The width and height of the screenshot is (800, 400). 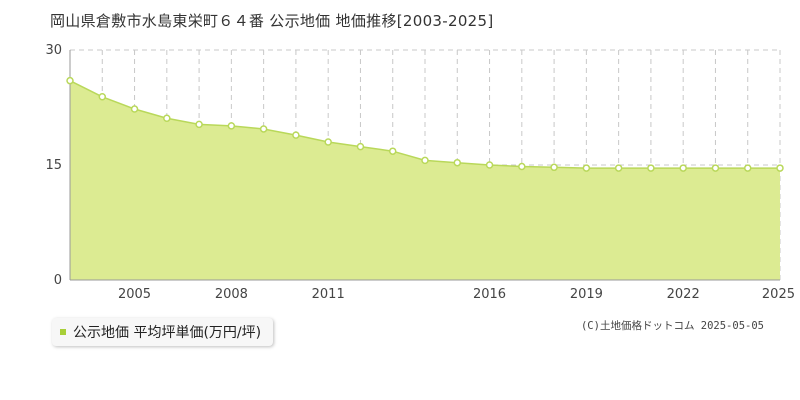 What do you see at coordinates (672, 326) in the screenshot?
I see `copyright-text: (C)土地価格ドットコム 2025-05-05` at bounding box center [672, 326].